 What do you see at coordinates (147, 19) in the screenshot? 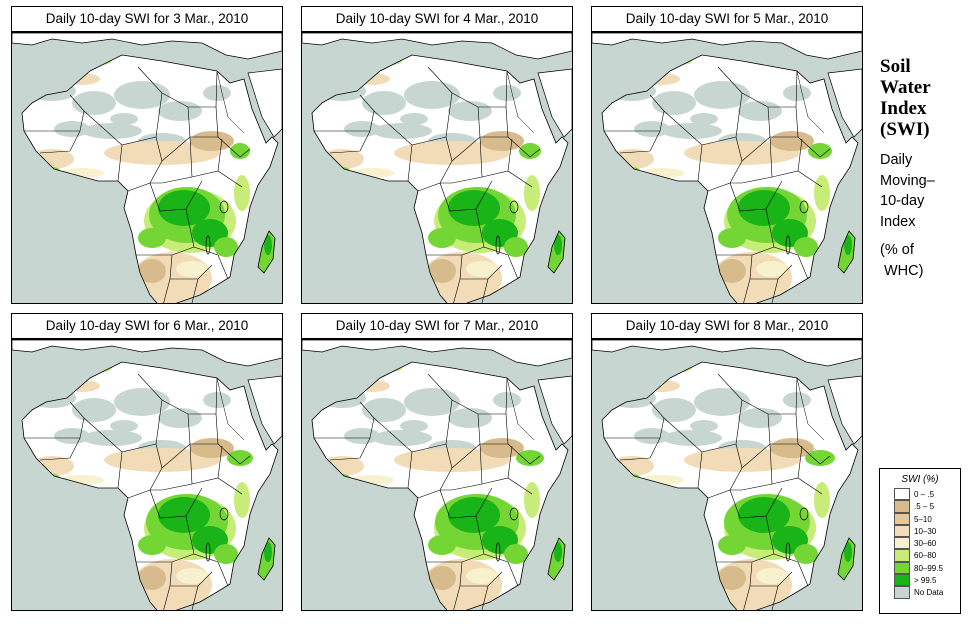
I see `panel-title: Daily 10-day SWI for 3 Mar., 2010` at bounding box center [147, 19].